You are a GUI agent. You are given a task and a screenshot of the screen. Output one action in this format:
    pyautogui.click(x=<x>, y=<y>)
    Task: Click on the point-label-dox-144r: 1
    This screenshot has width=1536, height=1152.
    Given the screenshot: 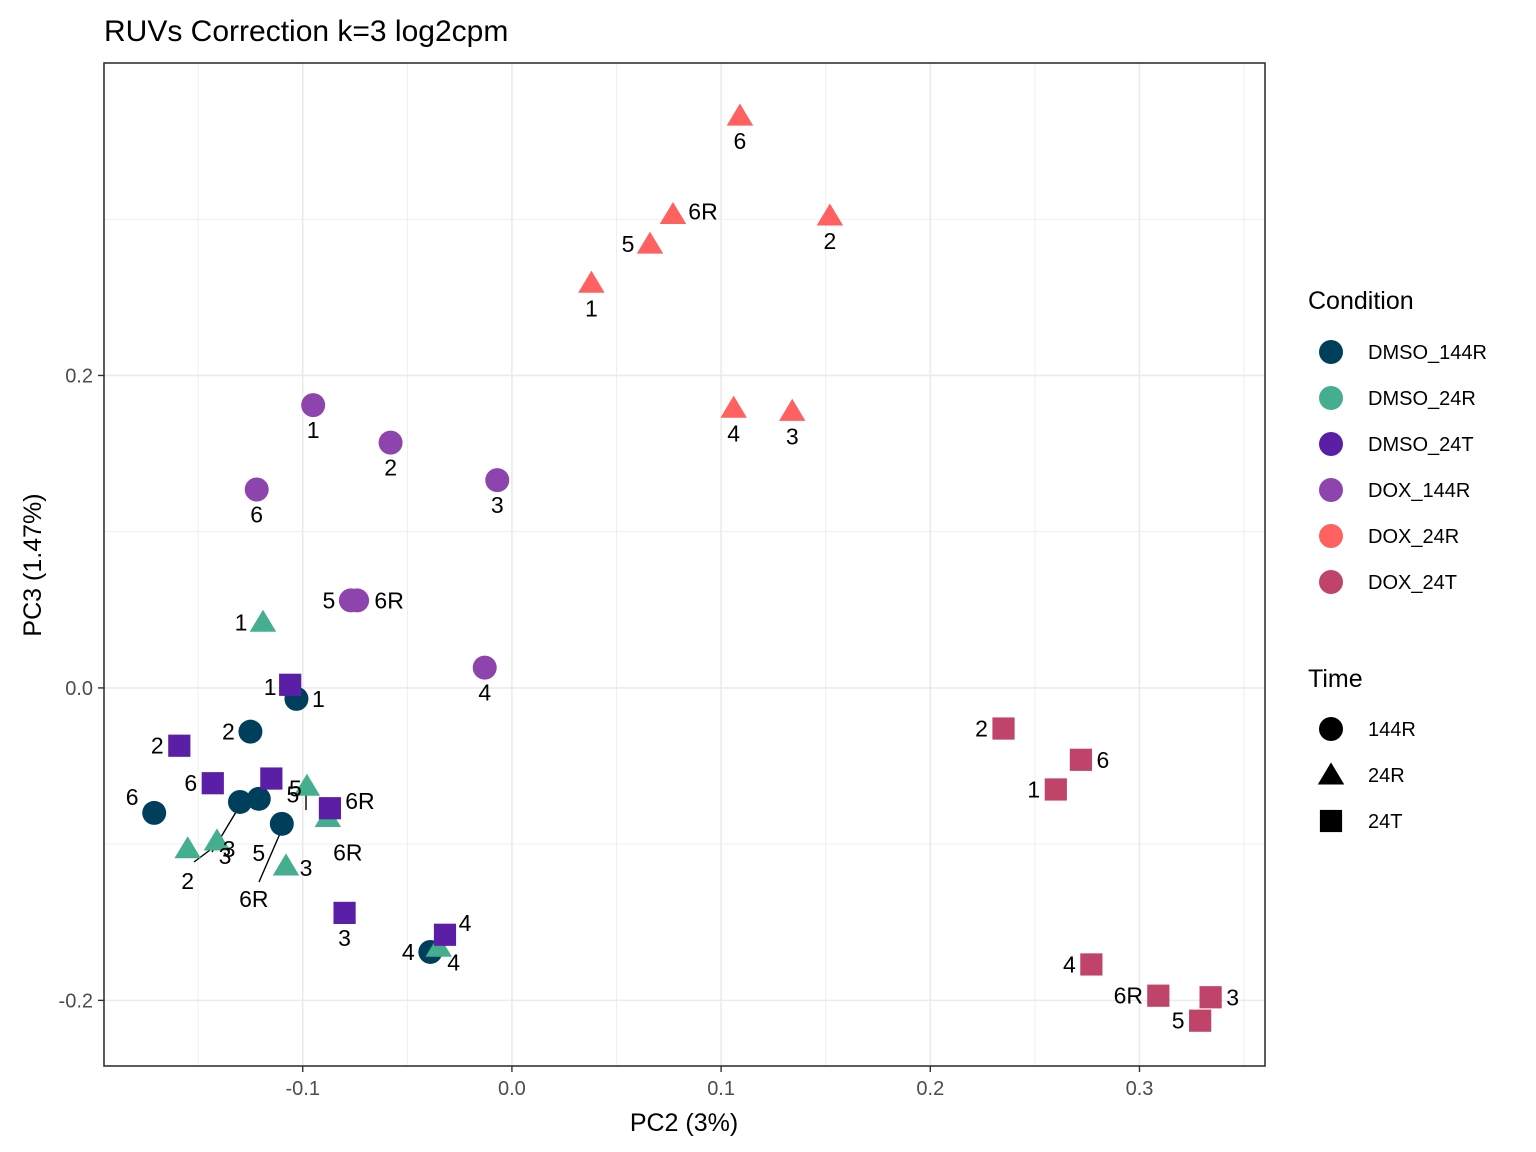 What is the action you would take?
    pyautogui.click(x=313, y=430)
    